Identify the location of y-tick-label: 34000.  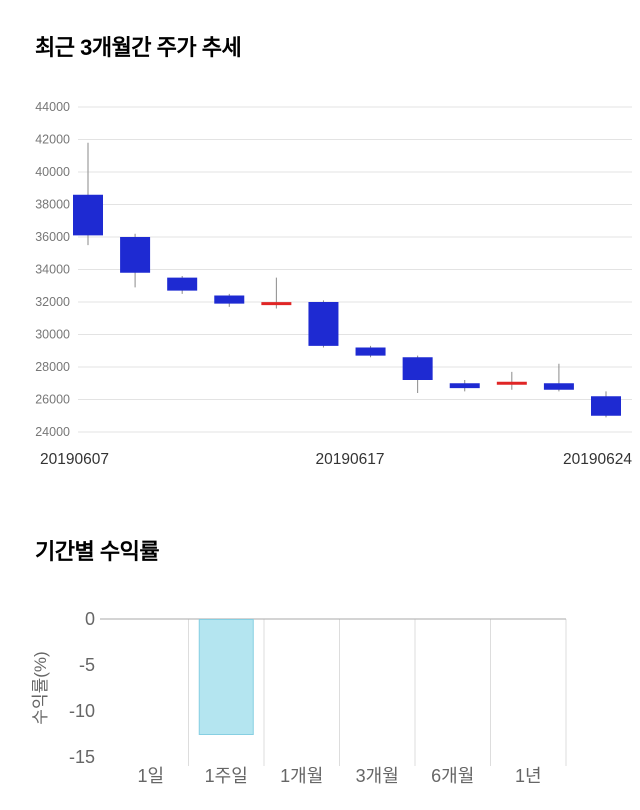
(52, 270).